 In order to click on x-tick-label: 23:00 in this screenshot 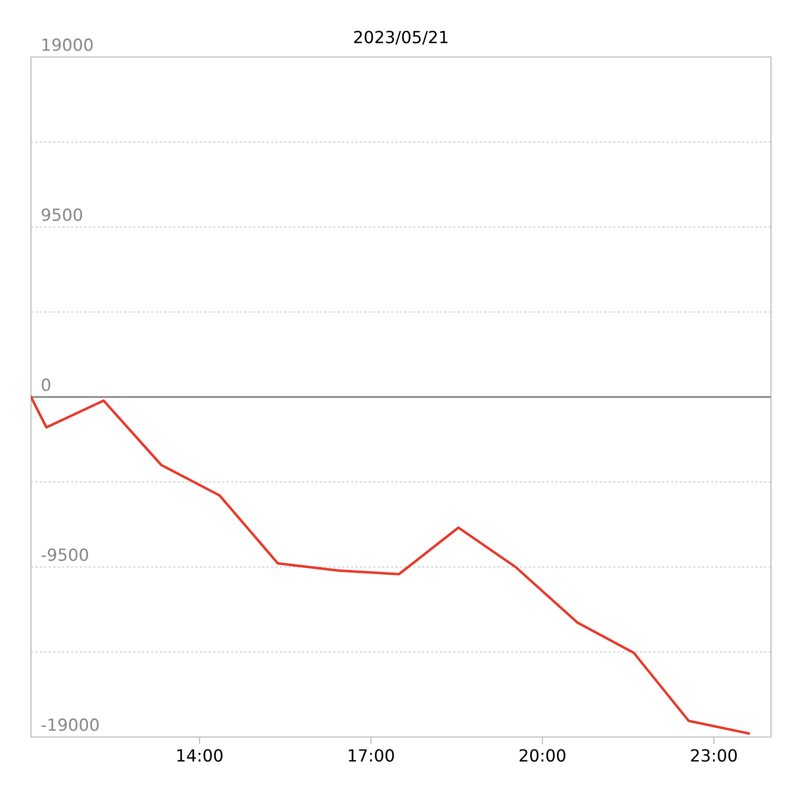, I will do `click(714, 755)`.